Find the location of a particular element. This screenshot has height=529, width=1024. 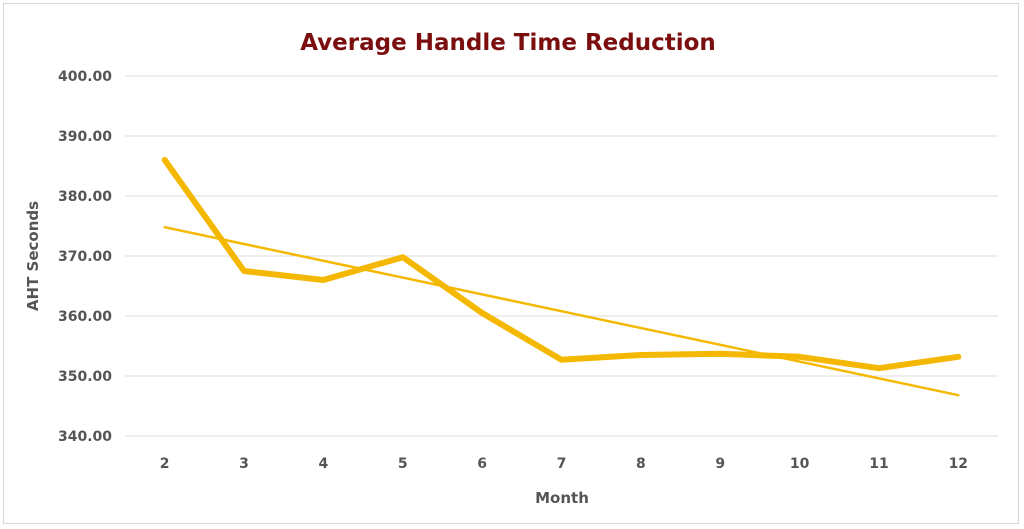

x-tick-label: 7 is located at coordinates (562, 464).